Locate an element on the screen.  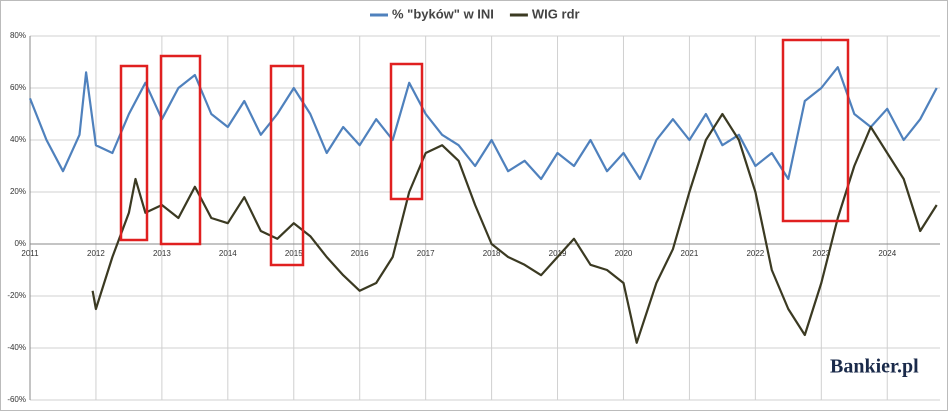
x-tick-label: 2021 is located at coordinates (690, 253).